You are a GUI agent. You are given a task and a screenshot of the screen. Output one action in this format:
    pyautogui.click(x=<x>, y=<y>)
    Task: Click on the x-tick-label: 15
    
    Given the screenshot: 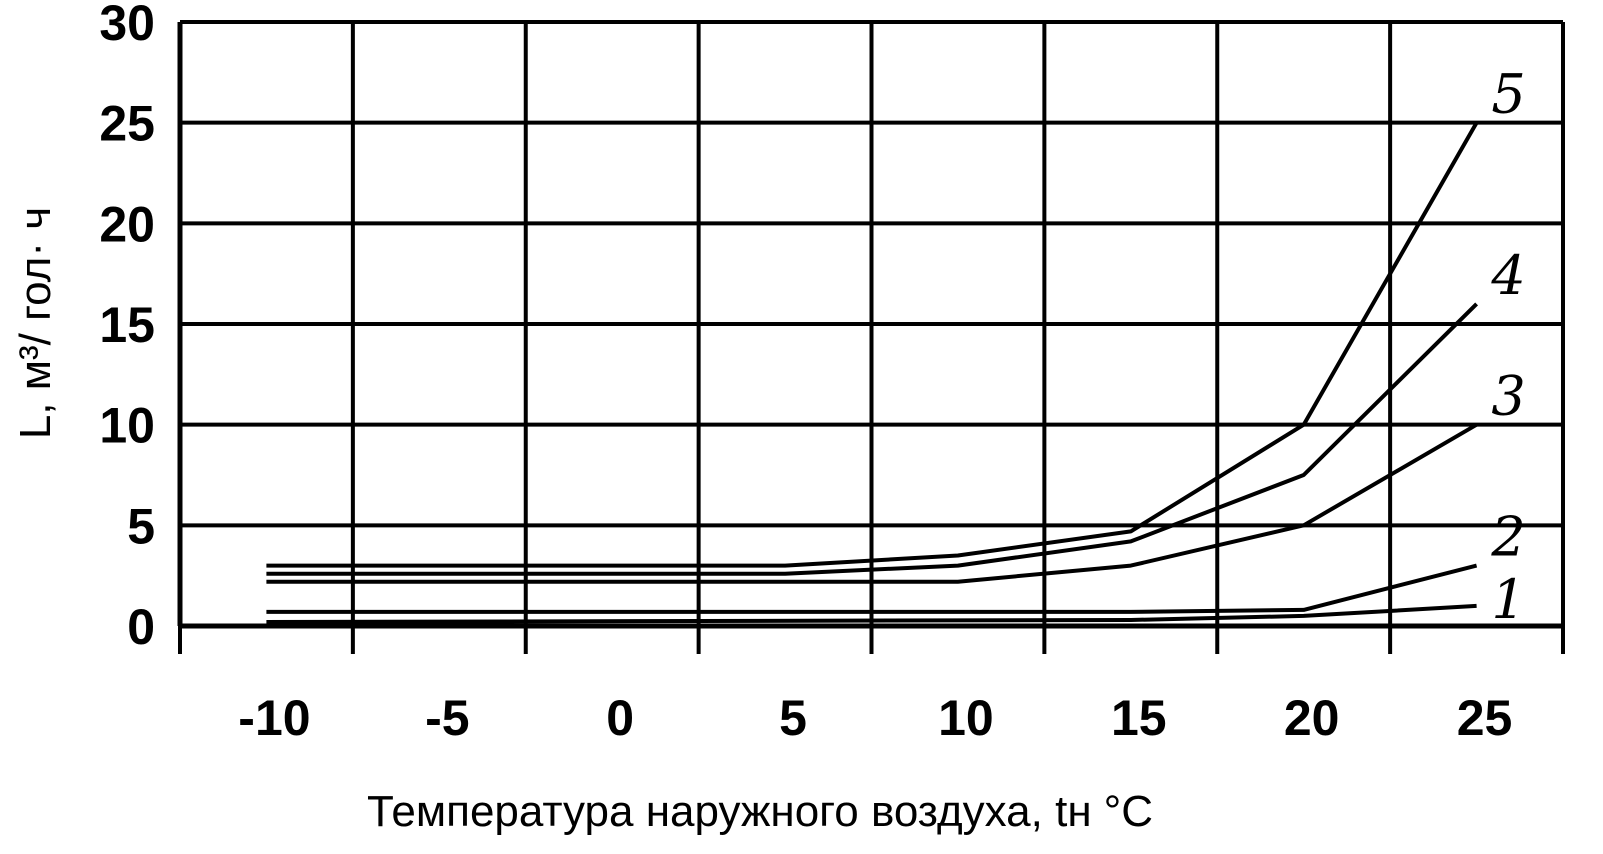 What is the action you would take?
    pyautogui.click(x=1139, y=718)
    